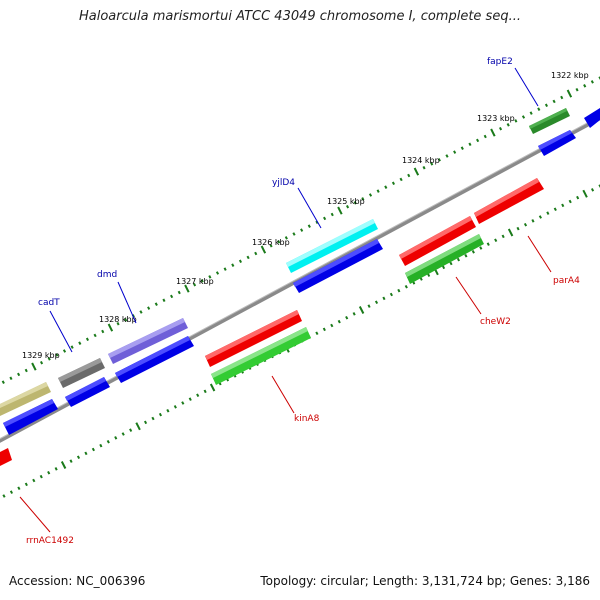 The width and height of the screenshot is (600, 600). I want to click on tick-label-1328: 1328 kbp, so click(118, 319).